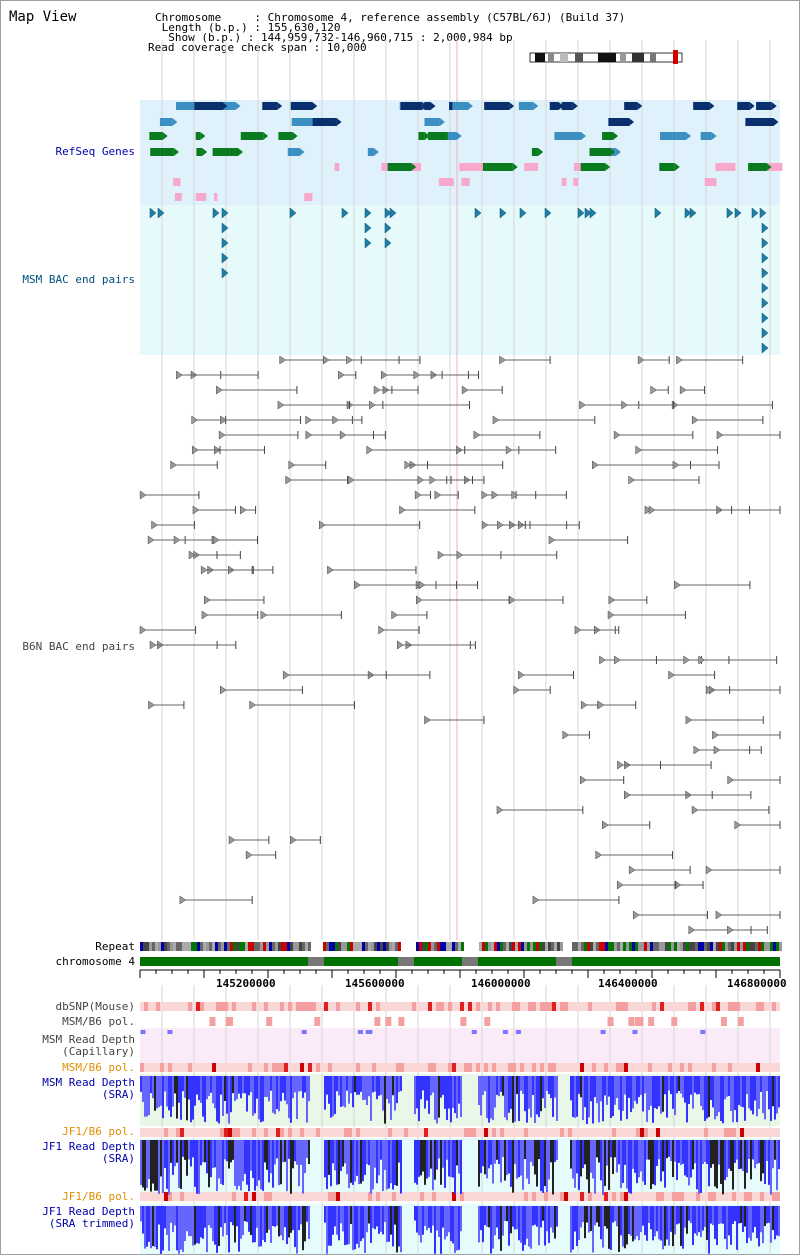 The image size is (800, 1255). Describe the element at coordinates (88, 1217) in the screenshot. I see `track-label-jf1-depth-trim: JF1 Read Depth (SRA trimmed)` at that location.